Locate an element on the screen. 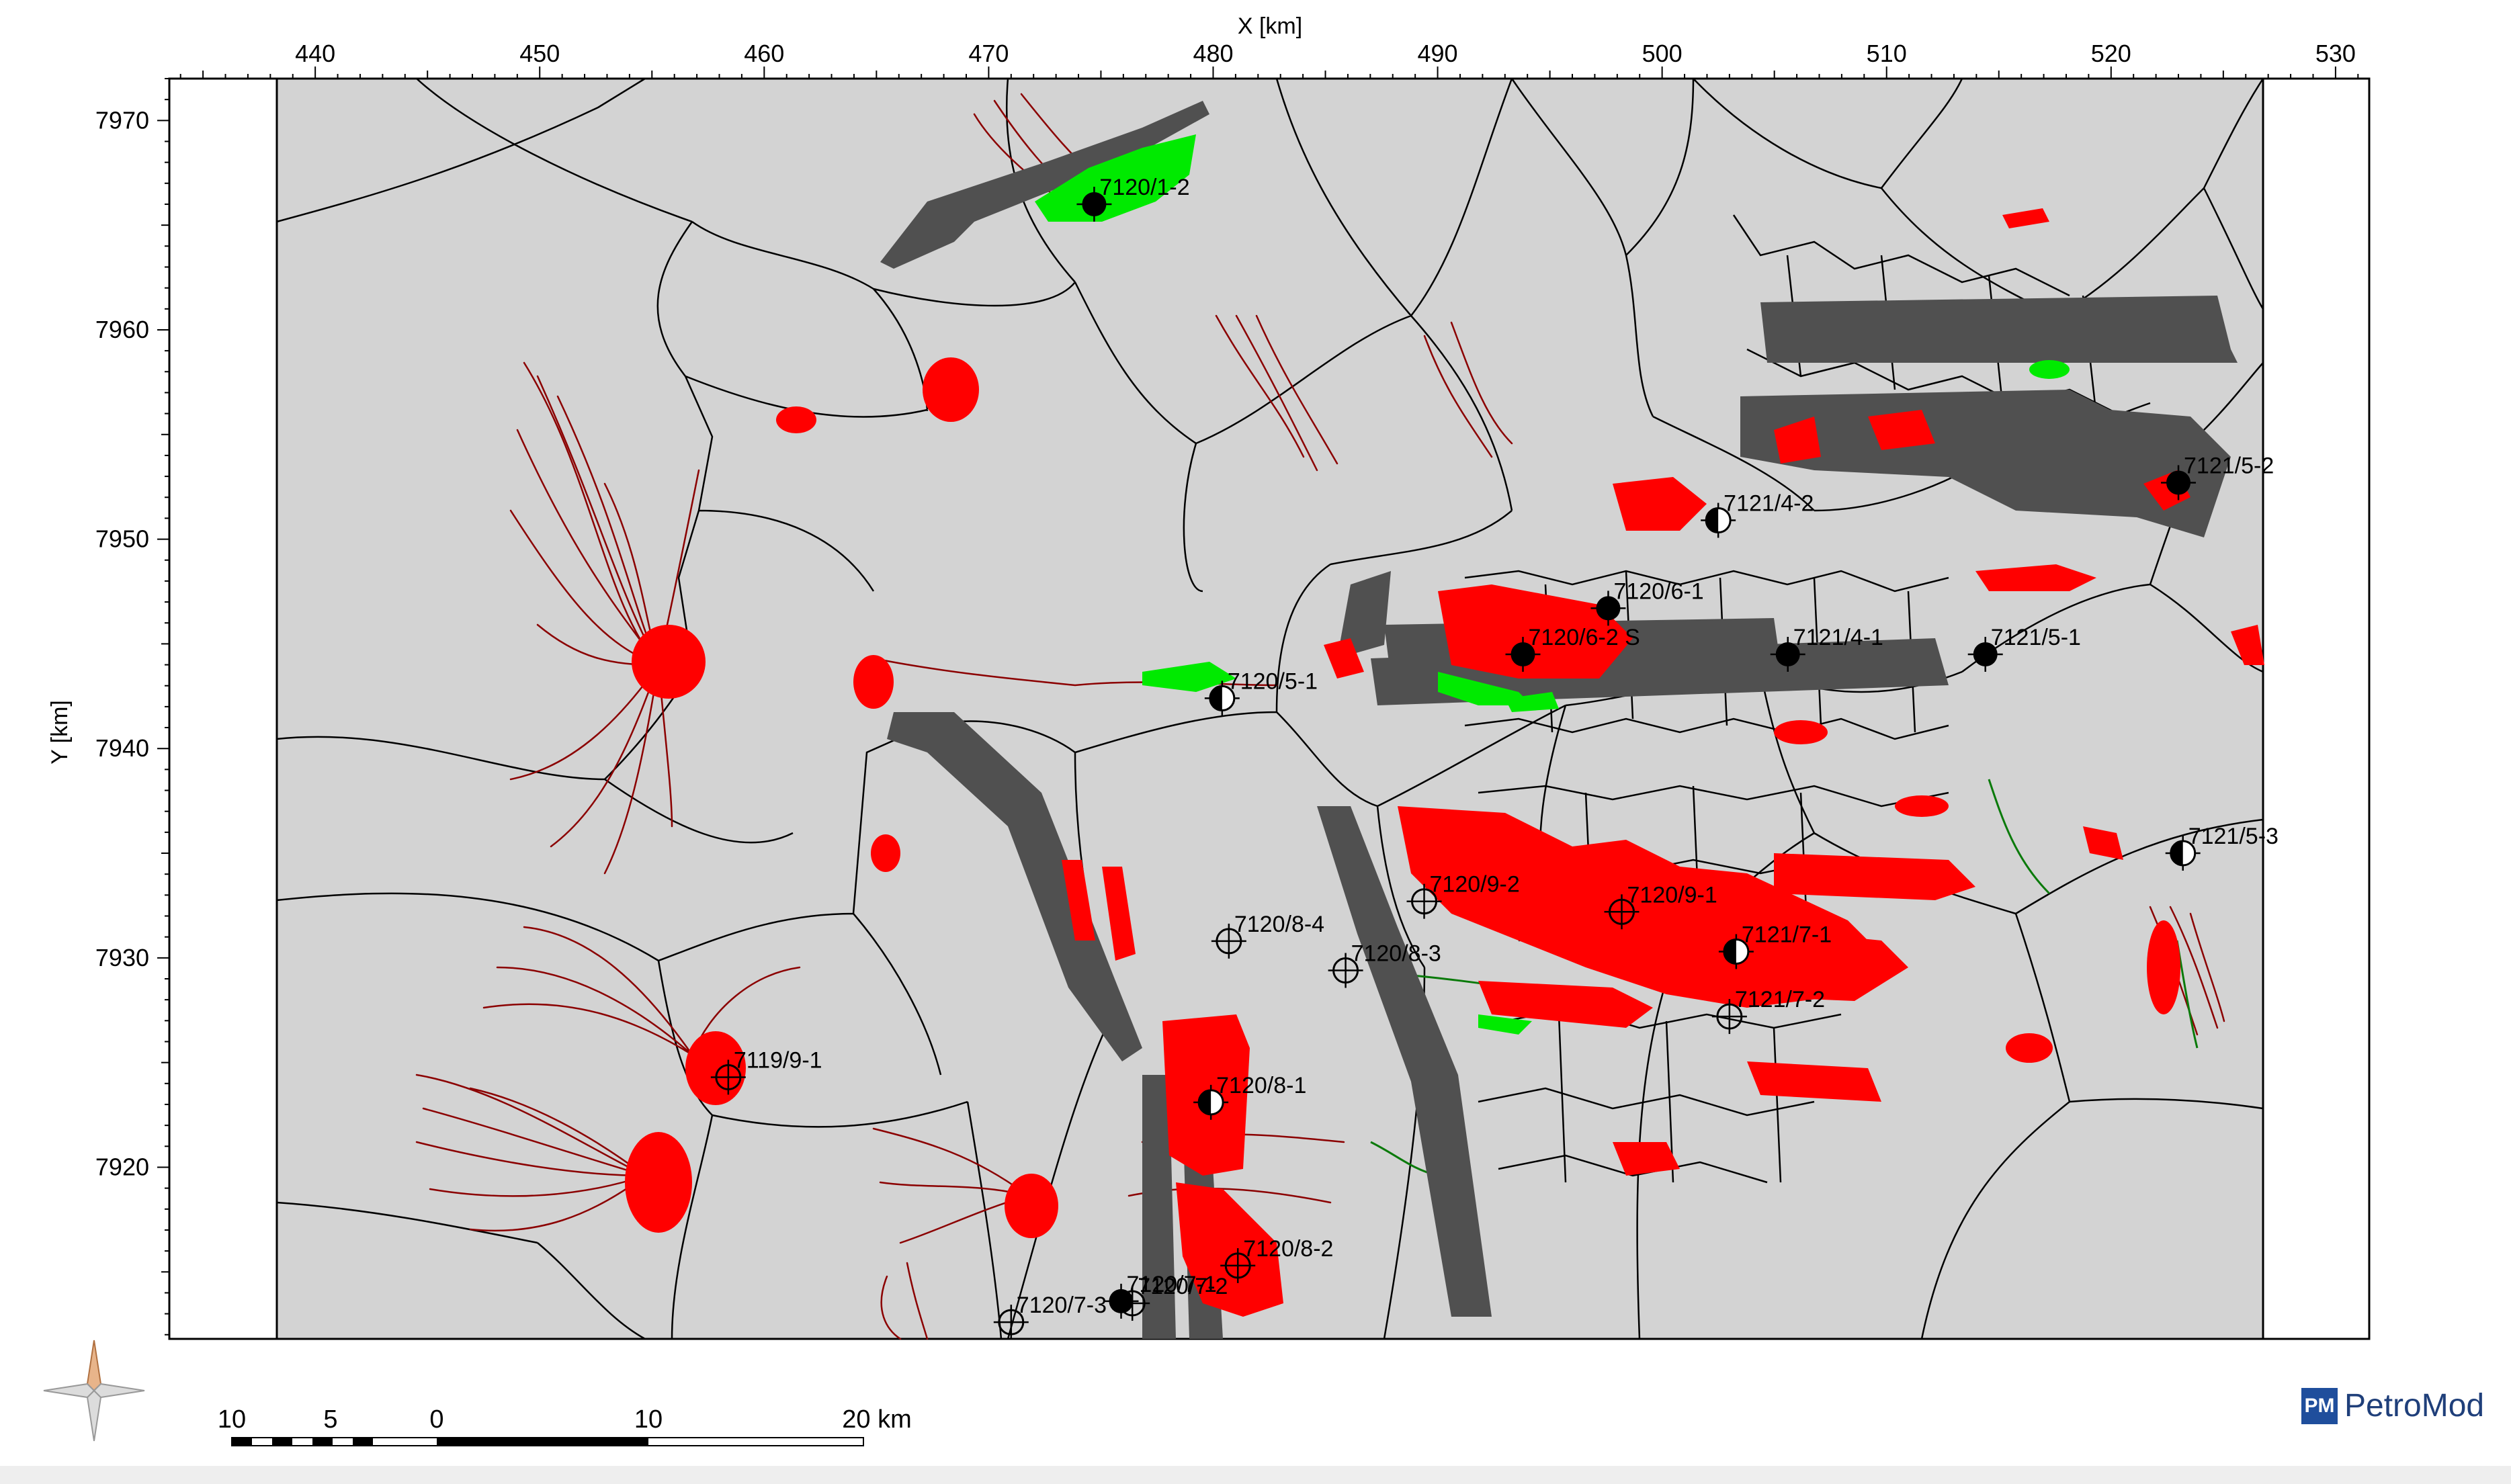 The width and height of the screenshot is (2511, 1484). well-marker: 7121/4-2 is located at coordinates (1757, 514).